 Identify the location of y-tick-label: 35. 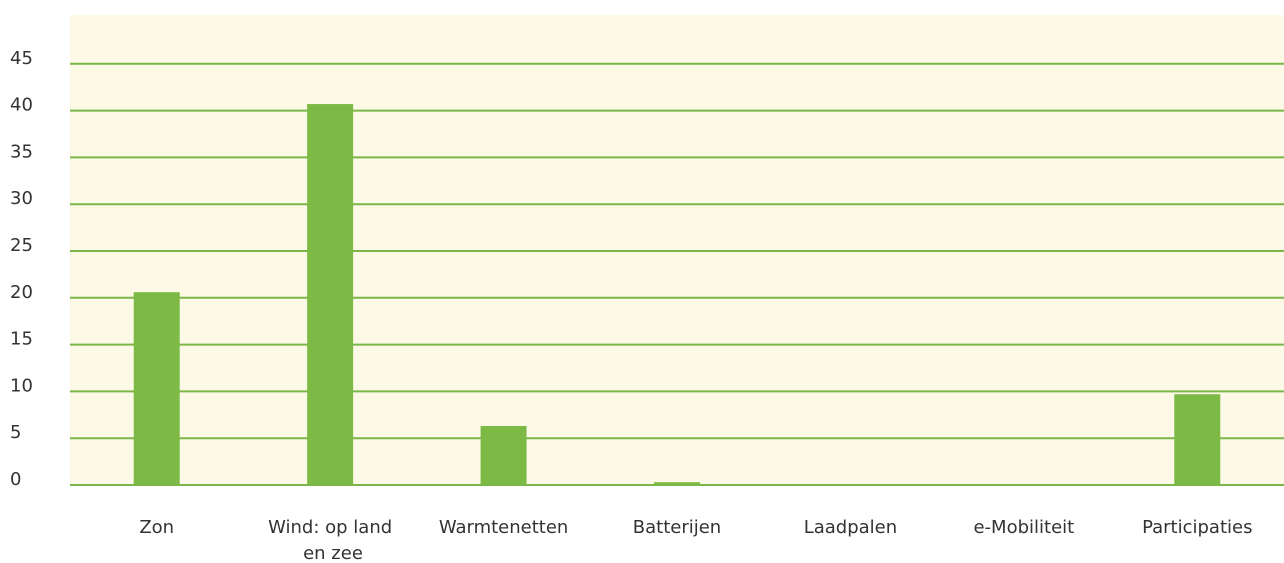
(21, 151).